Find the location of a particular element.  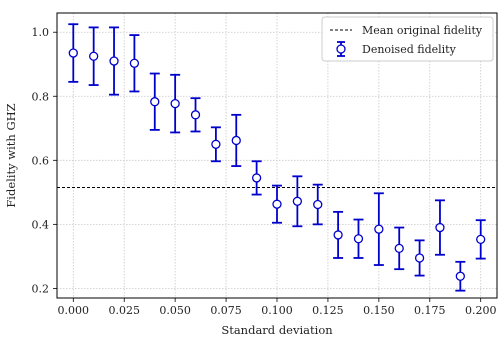

legend-reference-label: Mean original fidelity is located at coordinates (422, 30).